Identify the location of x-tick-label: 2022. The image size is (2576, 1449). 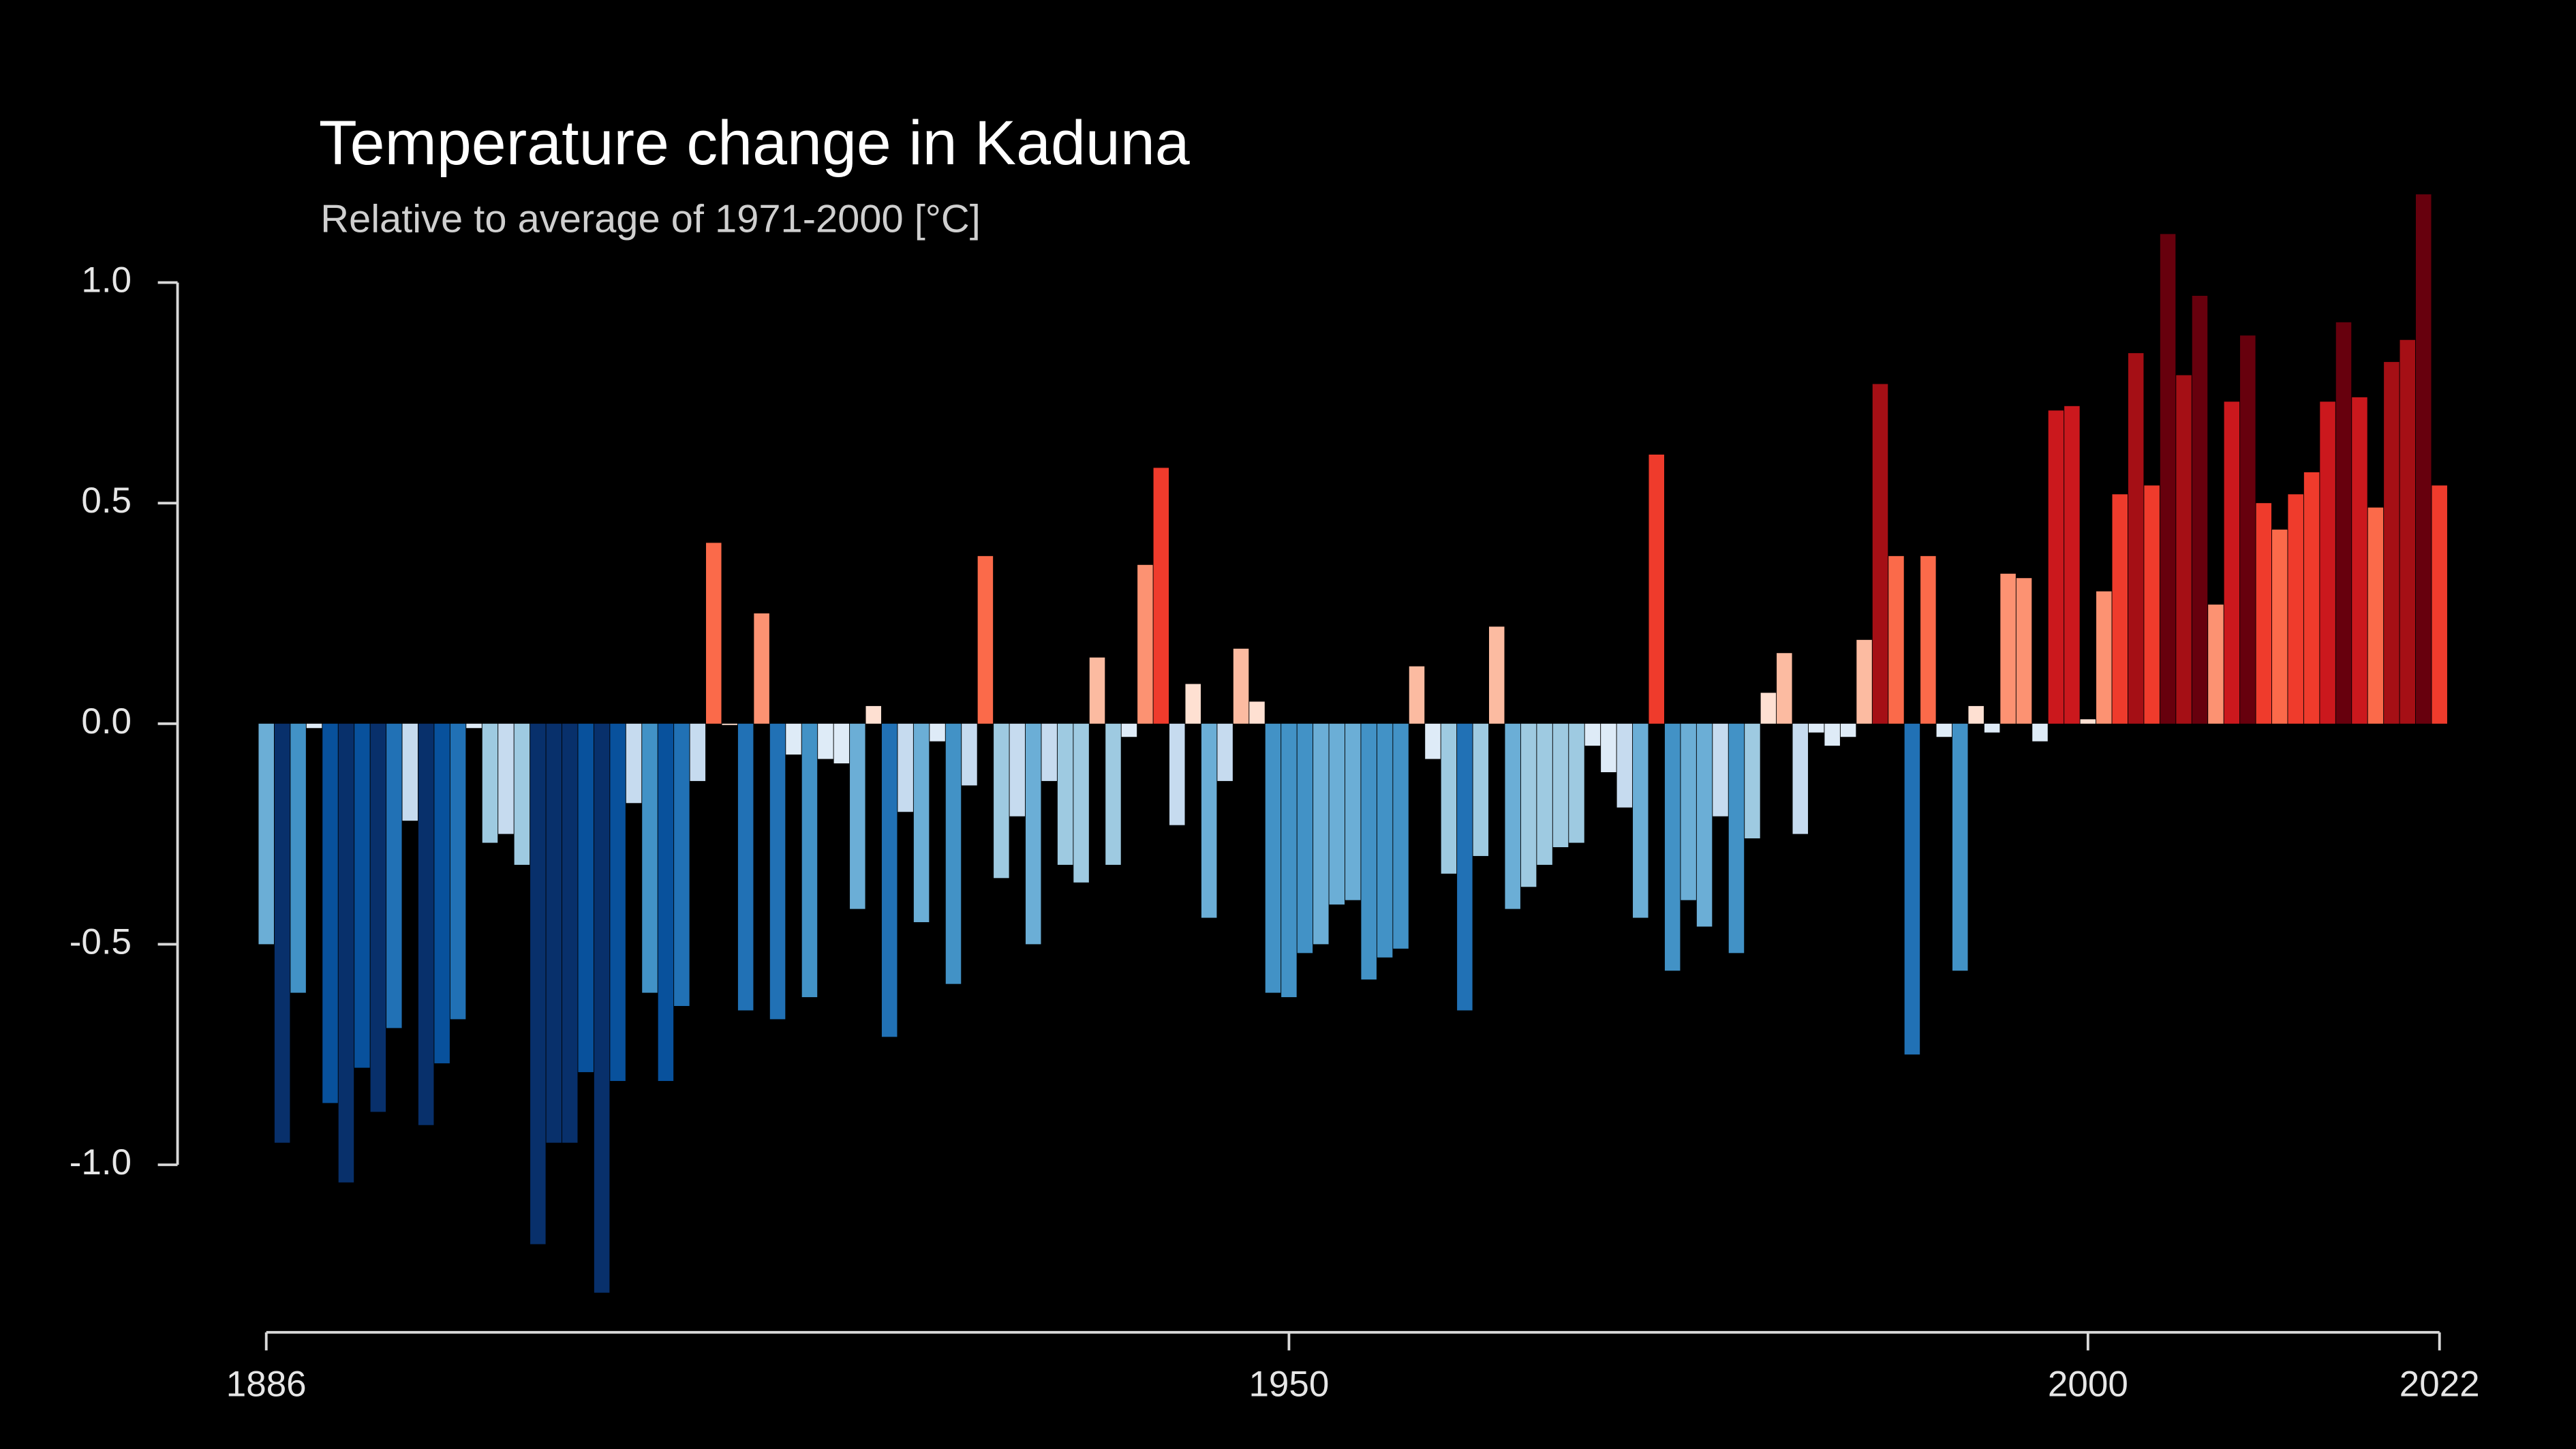
(2439, 1384).